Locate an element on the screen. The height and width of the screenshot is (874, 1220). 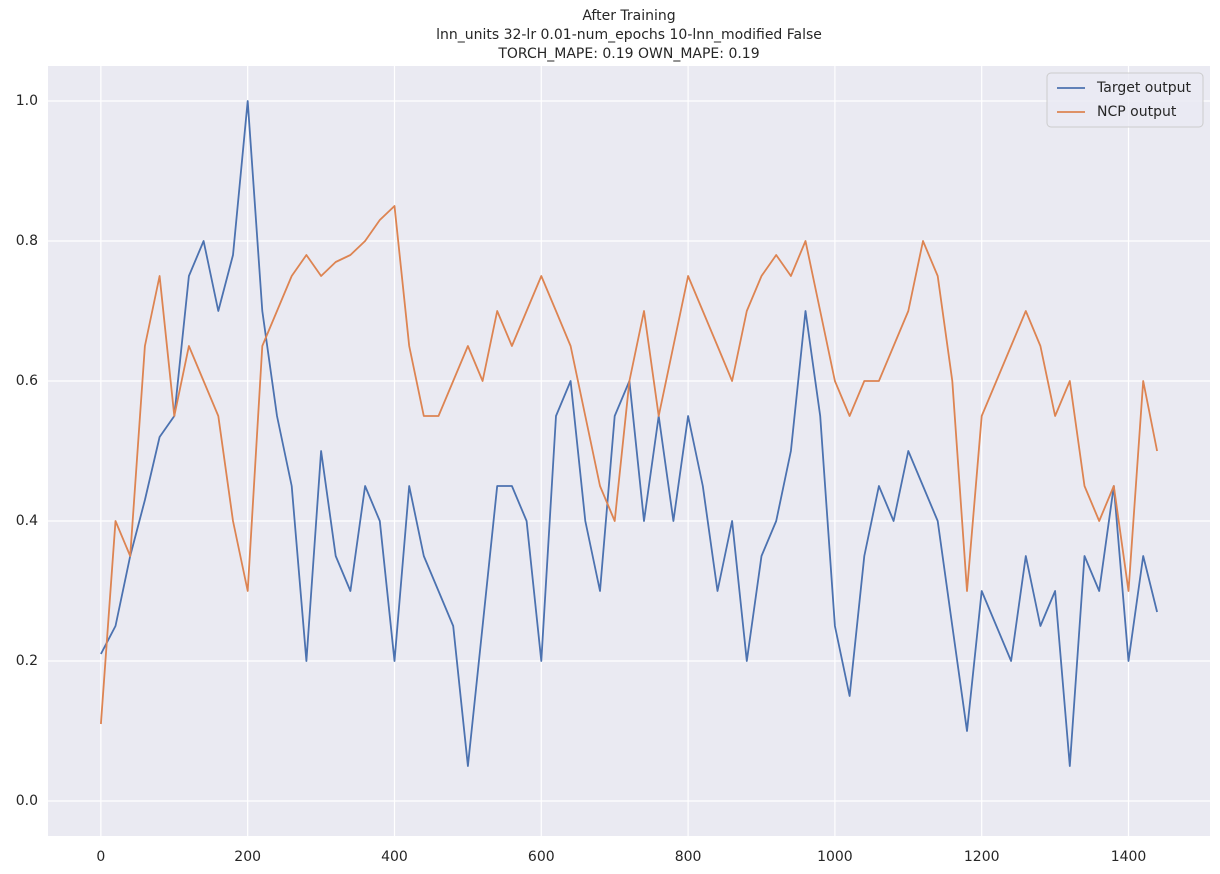
x-tick-label: 1200 is located at coordinates (982, 857).